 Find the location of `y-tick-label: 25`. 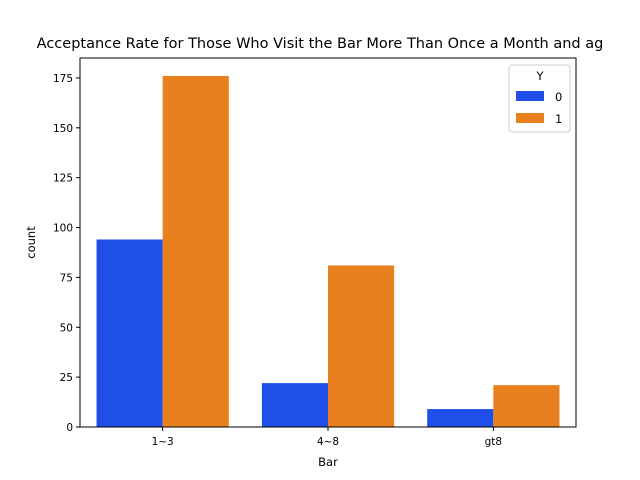

y-tick-label: 25 is located at coordinates (66, 378).